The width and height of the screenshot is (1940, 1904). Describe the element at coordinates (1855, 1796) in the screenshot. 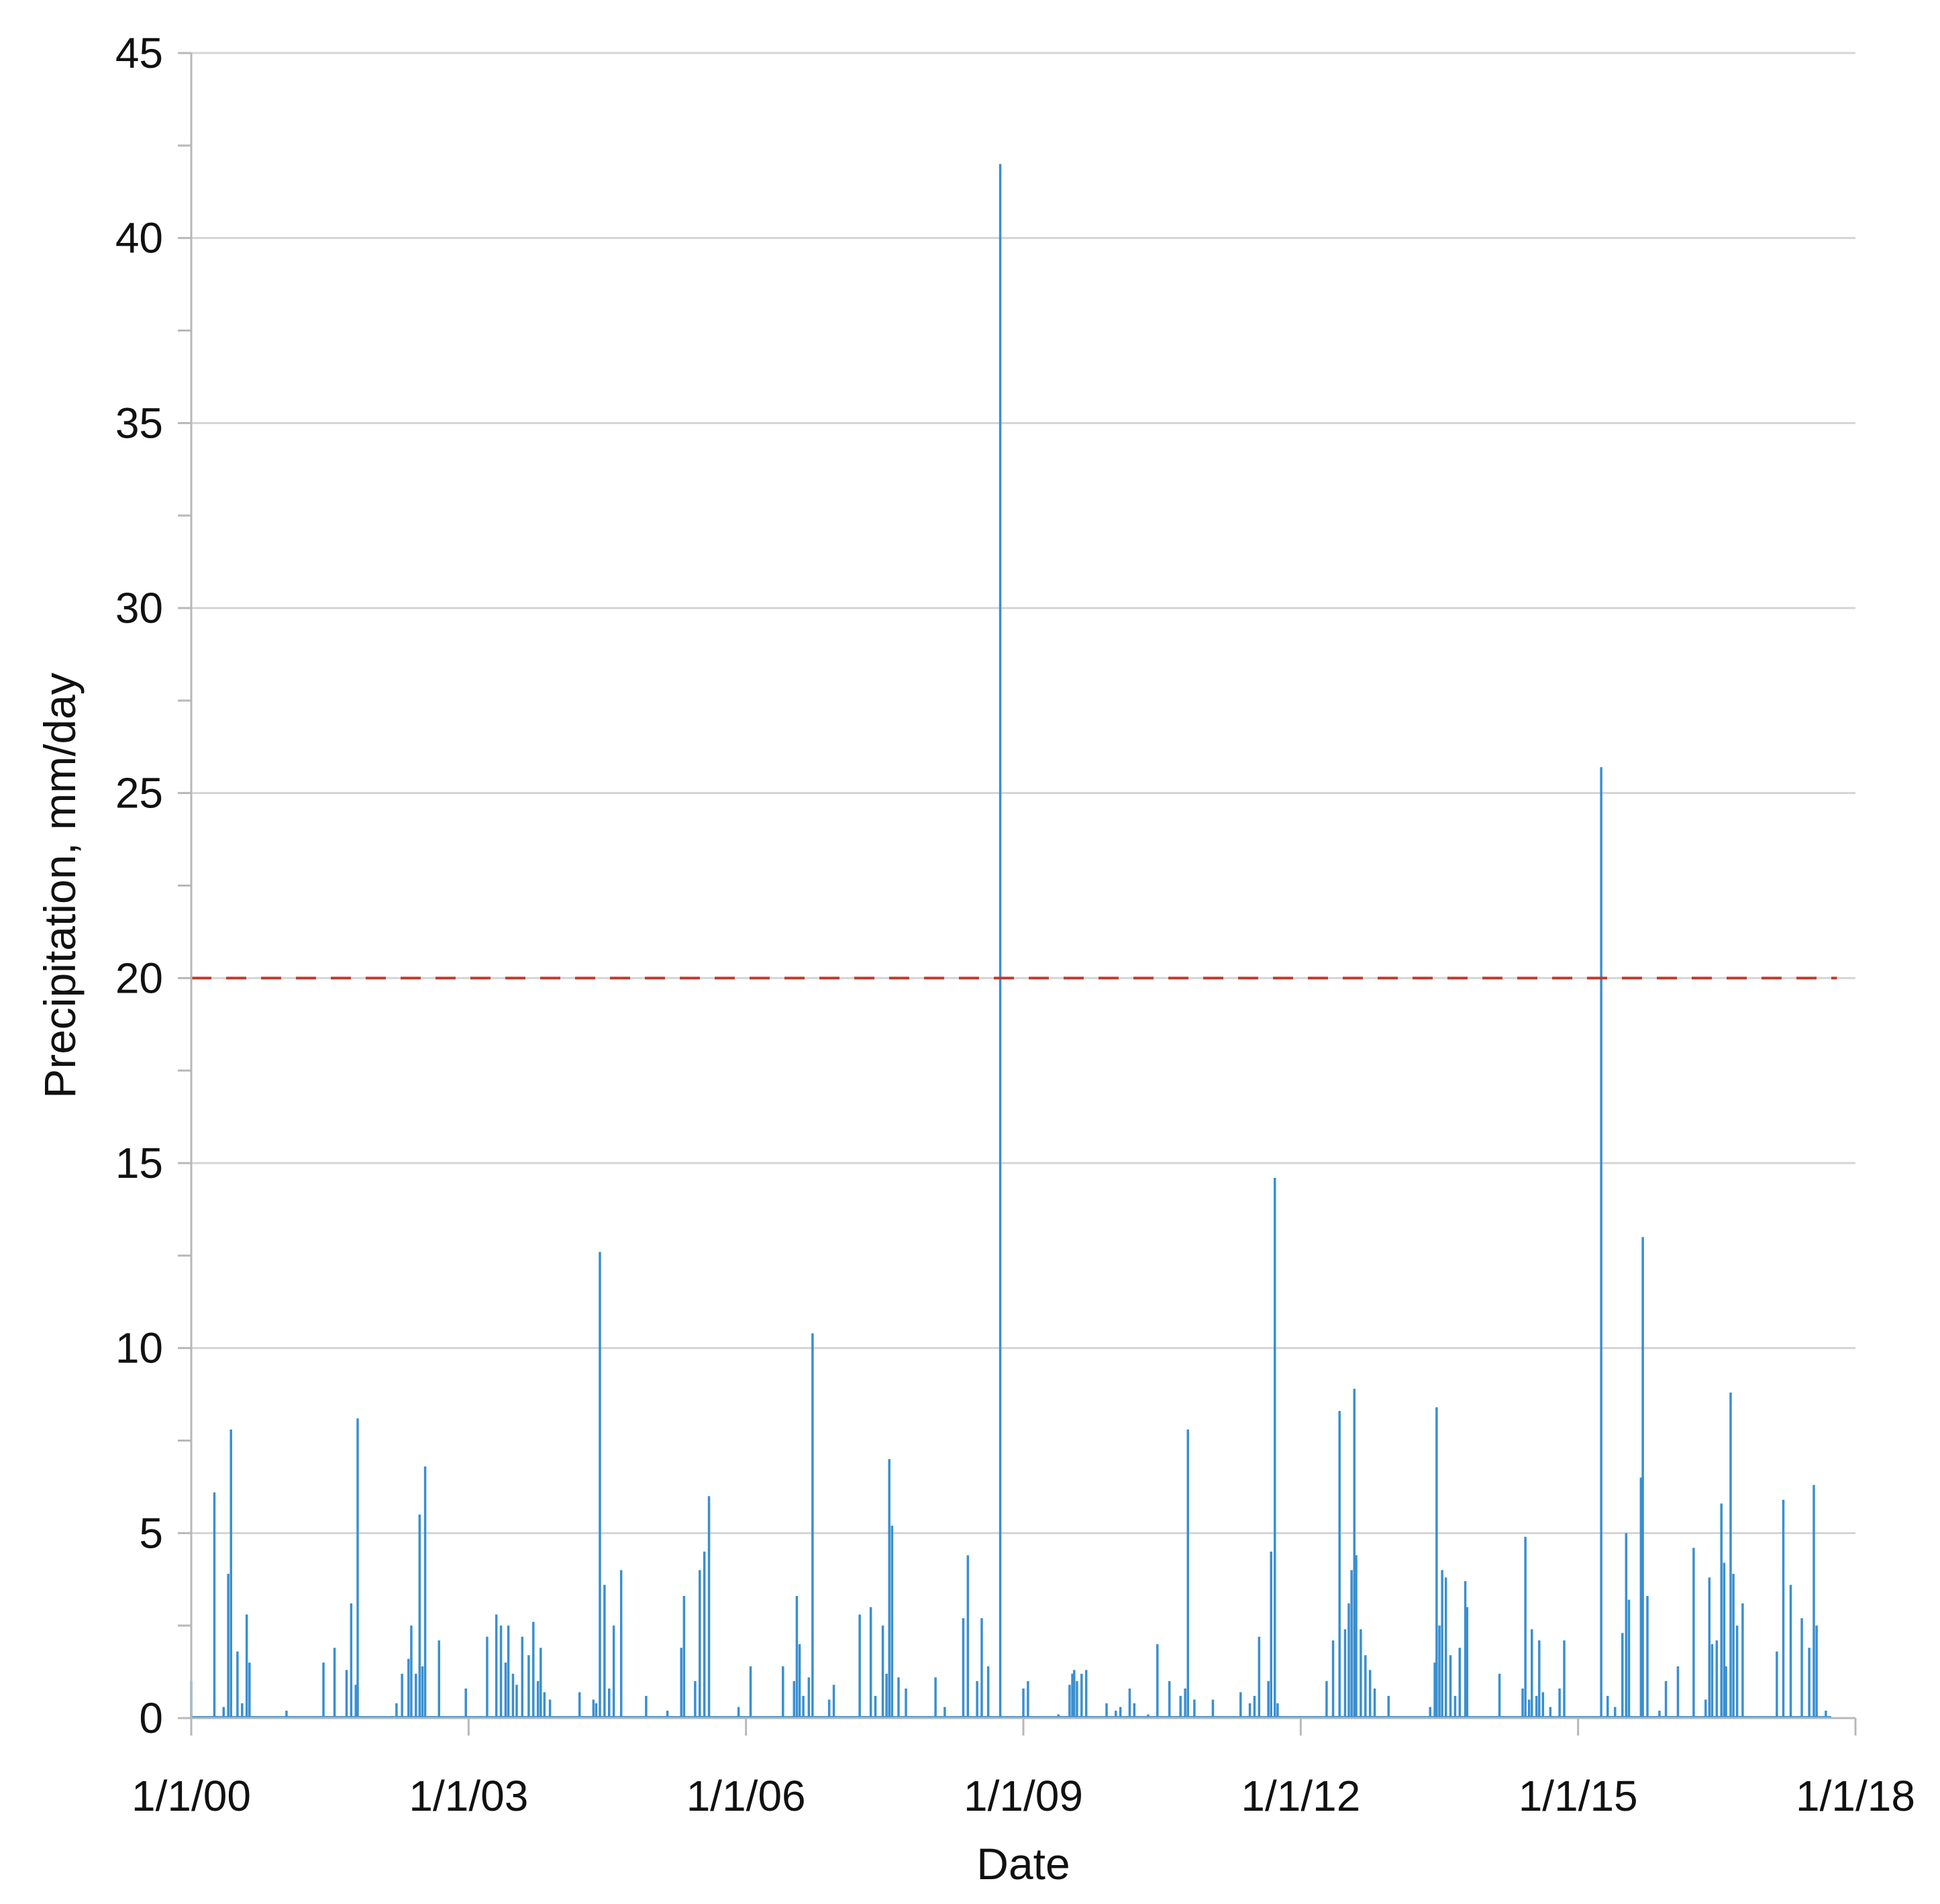

I see `x-tick-label: 1/1/18` at that location.